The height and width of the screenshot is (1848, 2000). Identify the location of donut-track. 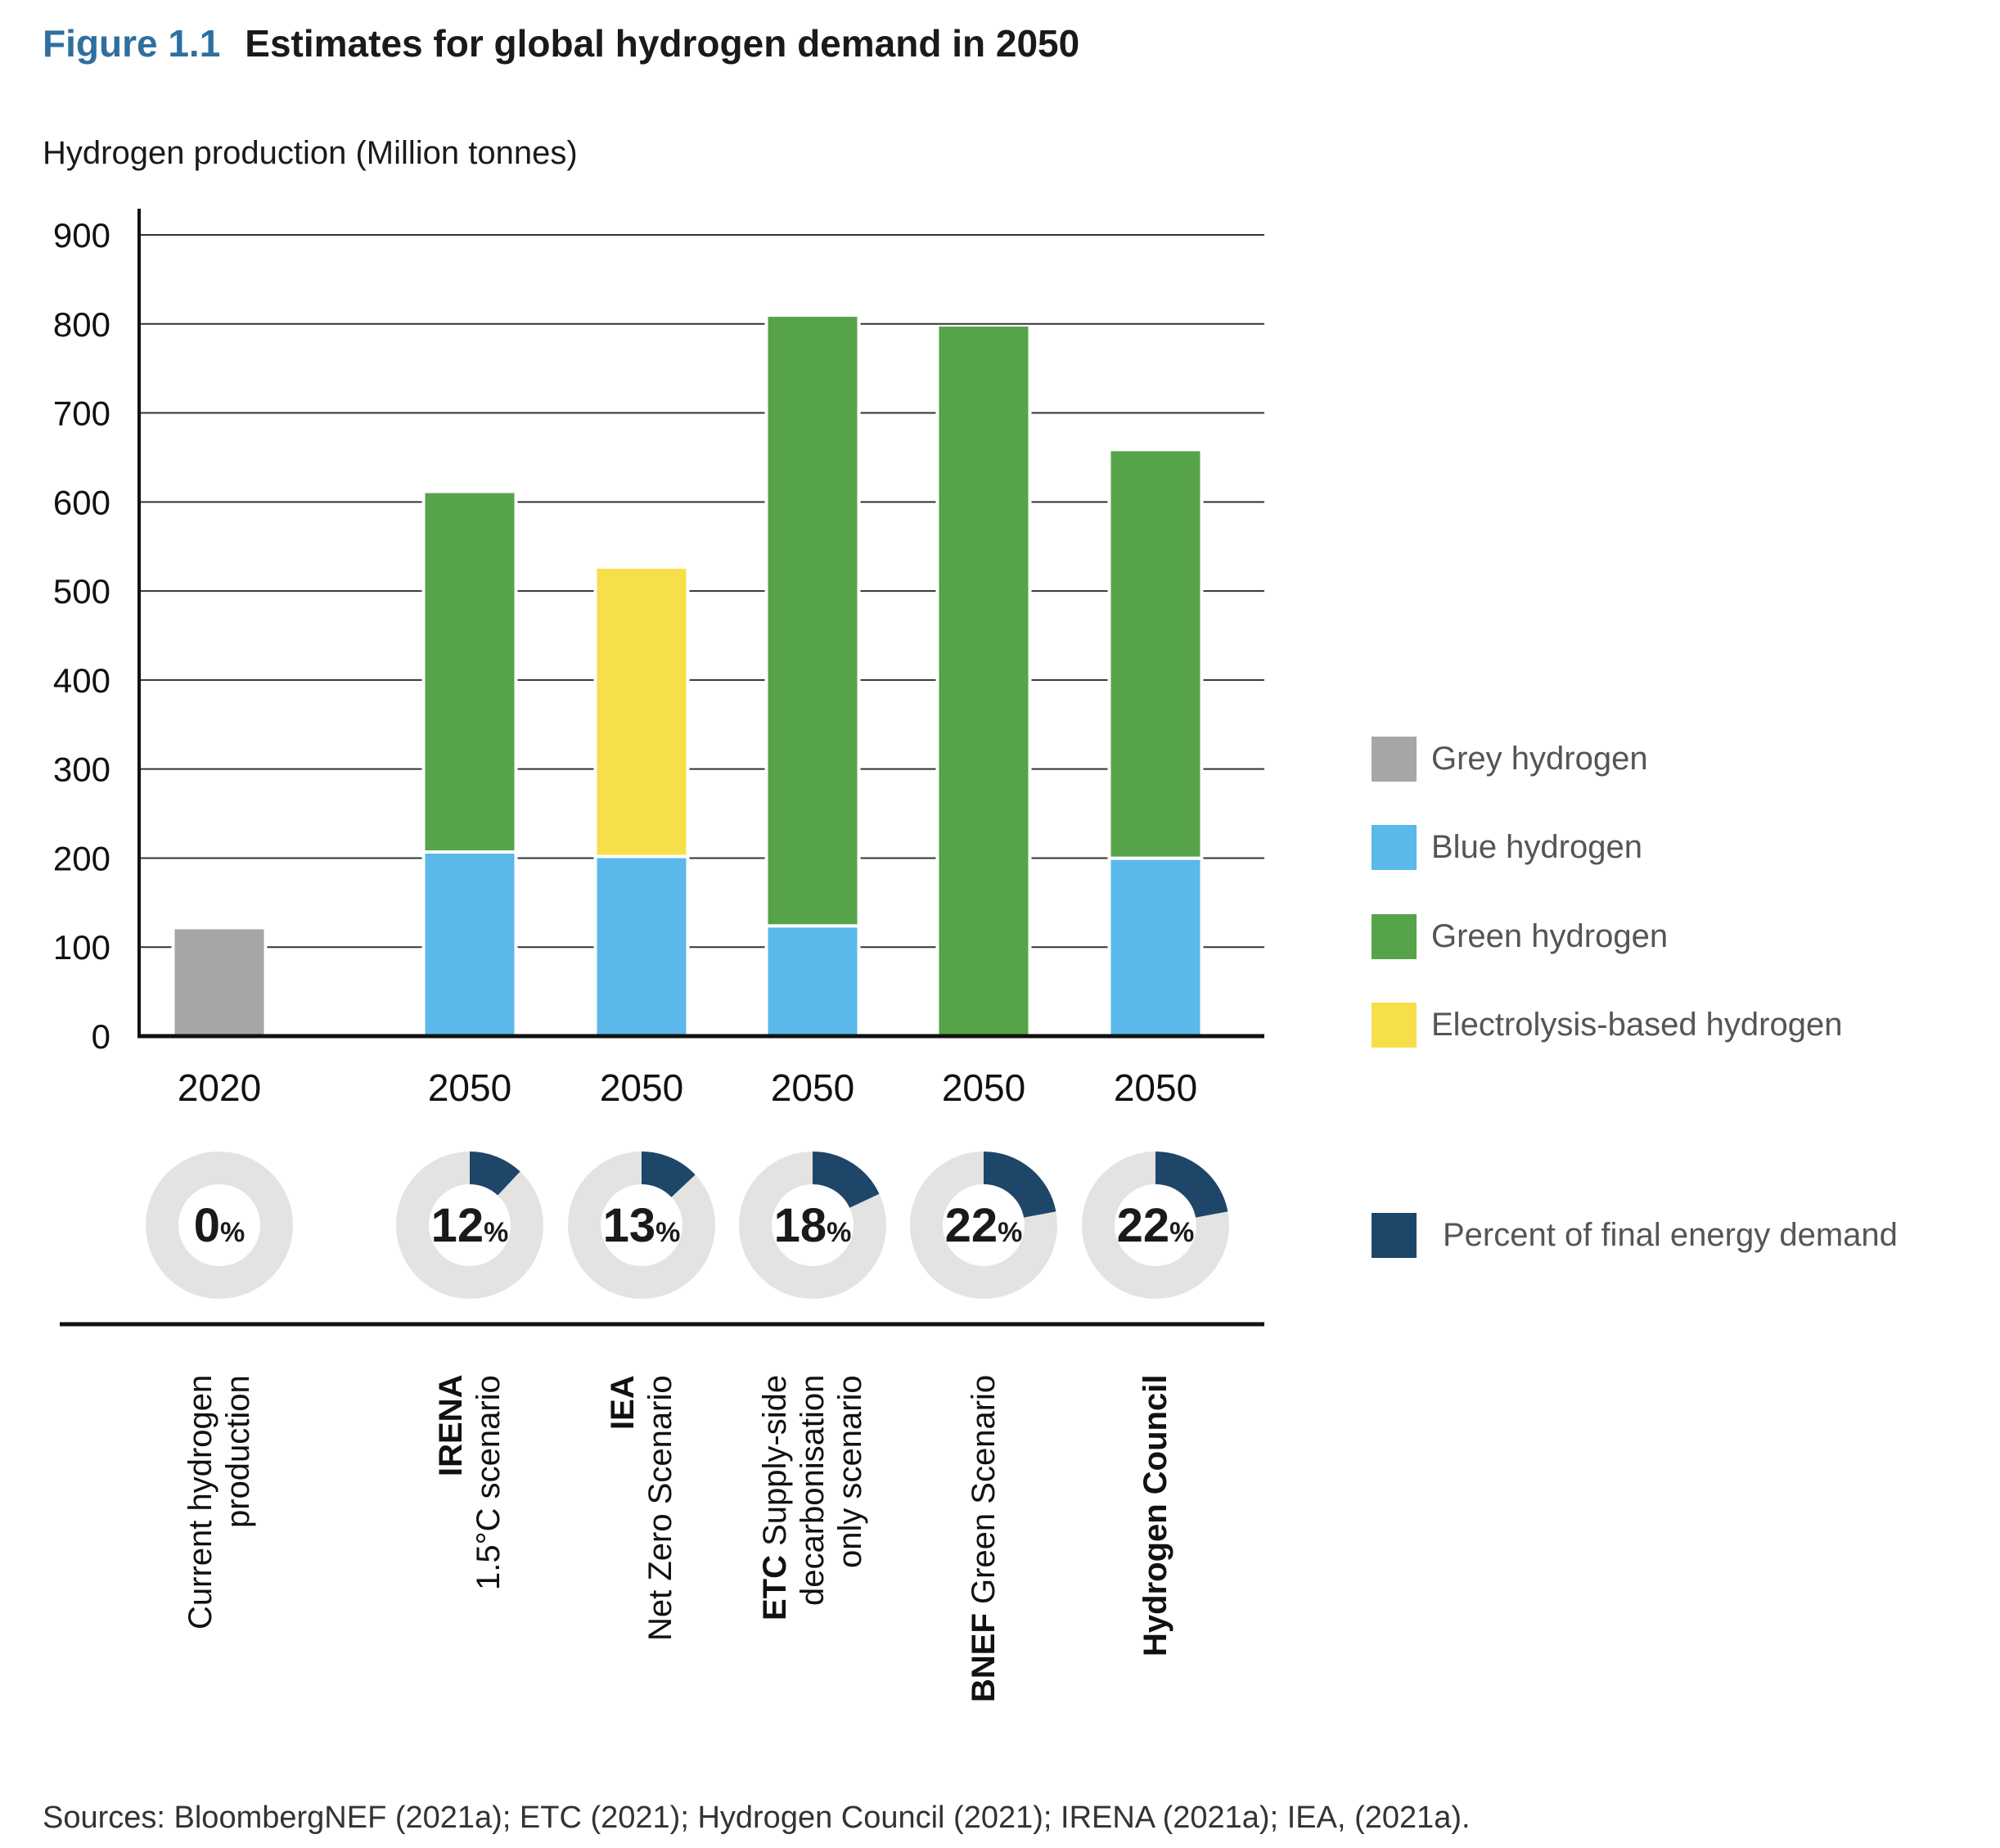
(219, 1225).